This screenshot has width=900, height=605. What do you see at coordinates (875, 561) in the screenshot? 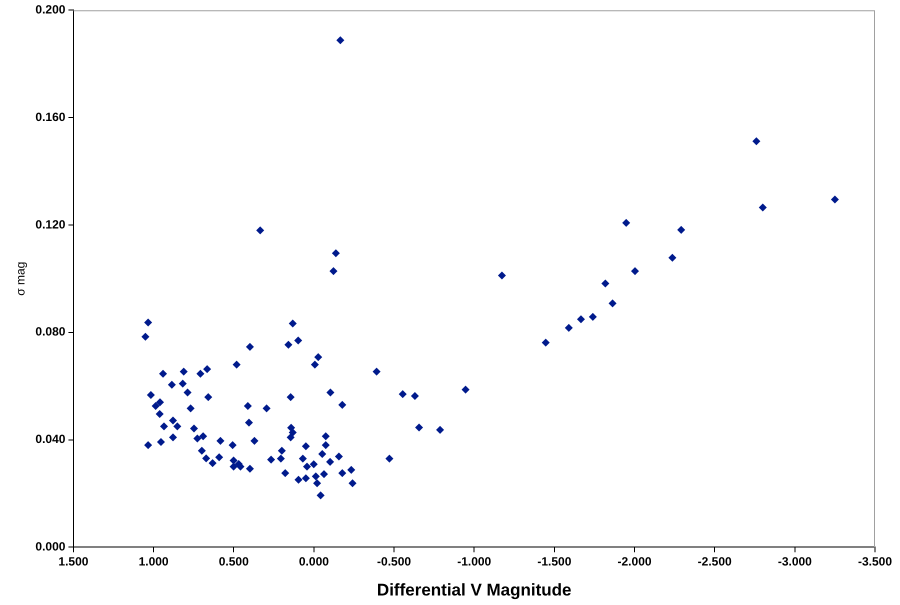
I see `x-tick-label: -3.500` at bounding box center [875, 561].